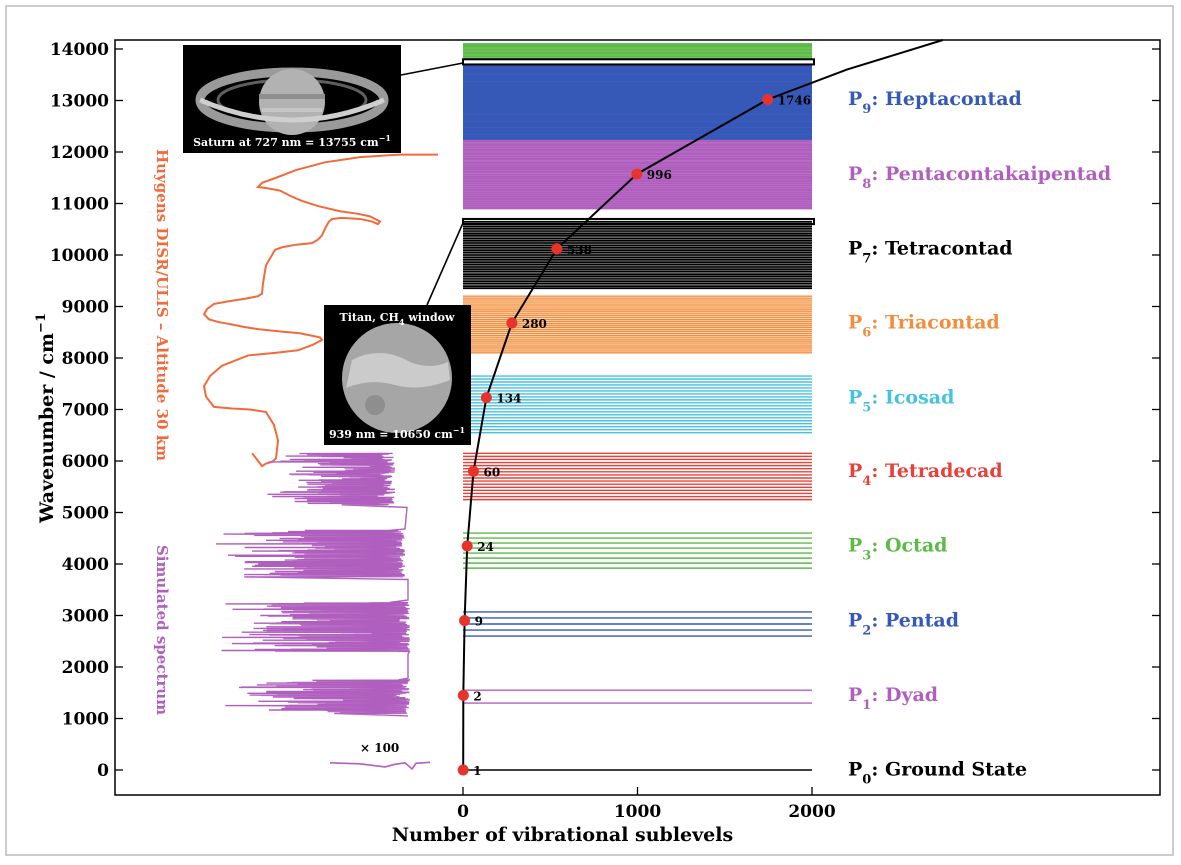 This screenshot has height=865, width=1181. What do you see at coordinates (79, 256) in the screenshot?
I see `y-tick-label: 10000` at bounding box center [79, 256].